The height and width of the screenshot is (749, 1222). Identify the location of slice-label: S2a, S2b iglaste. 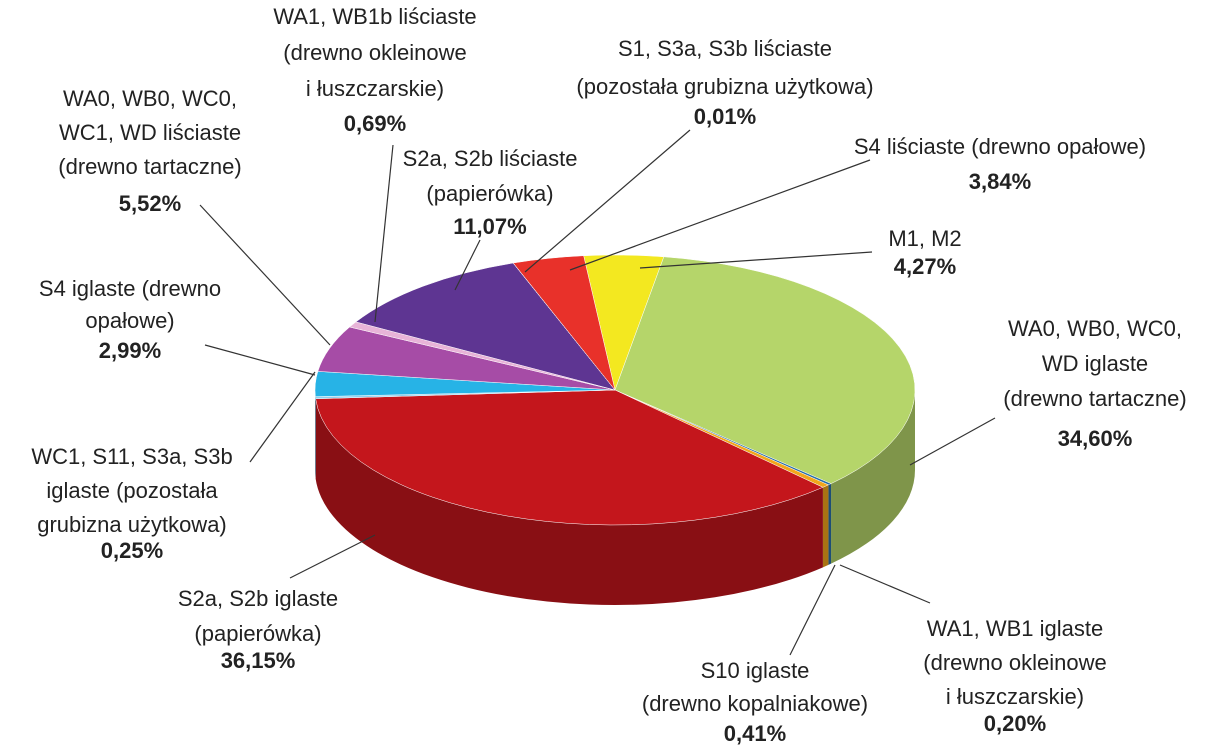
(258, 598).